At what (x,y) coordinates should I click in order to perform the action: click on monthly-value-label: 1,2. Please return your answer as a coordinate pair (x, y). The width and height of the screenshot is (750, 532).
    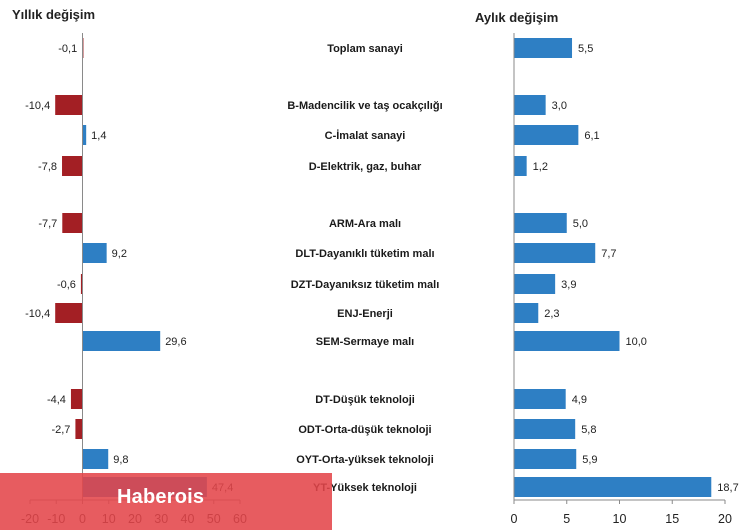
    Looking at the image, I should click on (540, 167).